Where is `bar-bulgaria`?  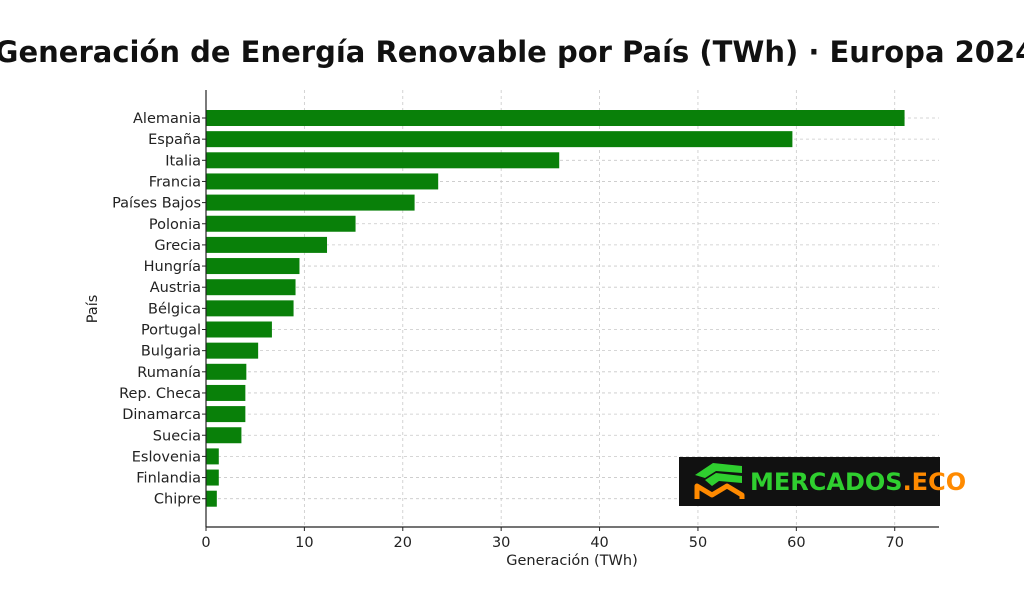 bar-bulgaria is located at coordinates (232, 350).